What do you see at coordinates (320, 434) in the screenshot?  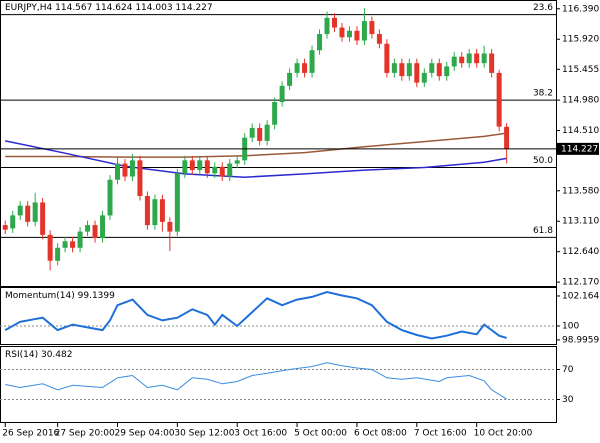 I see `x-tick-label: 5 Oct 00:00` at bounding box center [320, 434].